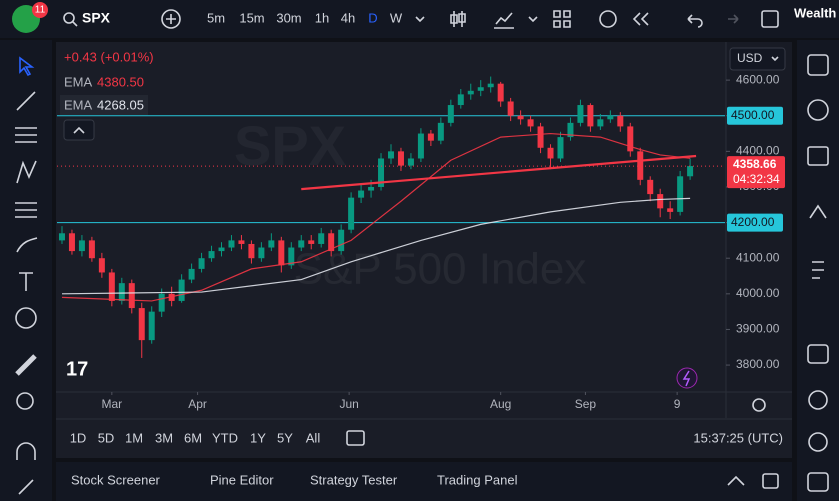  What do you see at coordinates (111, 404) in the screenshot?
I see `x-tick-label: Mar` at bounding box center [111, 404].